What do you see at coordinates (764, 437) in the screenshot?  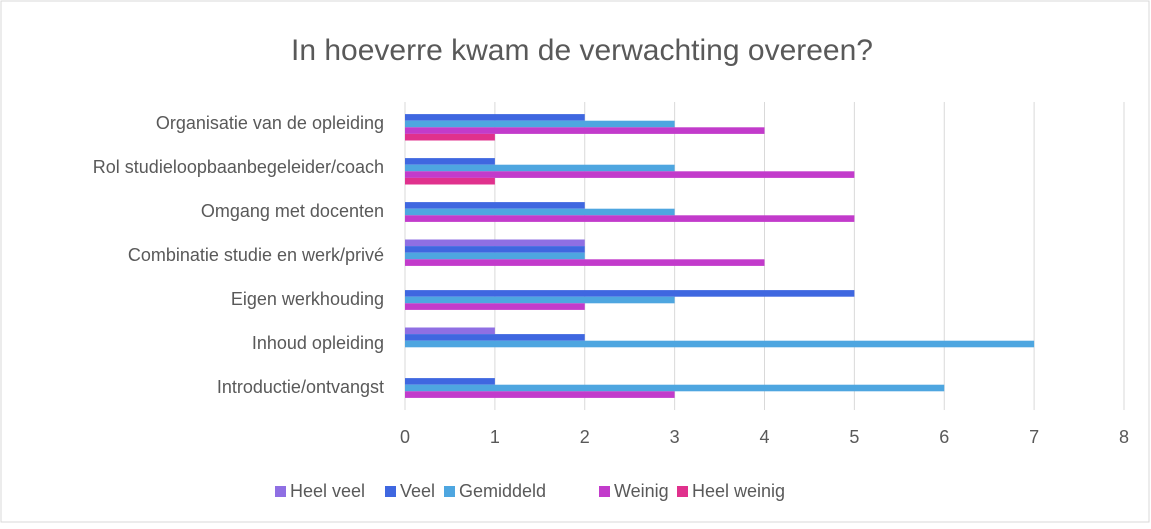 I see `x-tick-label: 4` at bounding box center [764, 437].